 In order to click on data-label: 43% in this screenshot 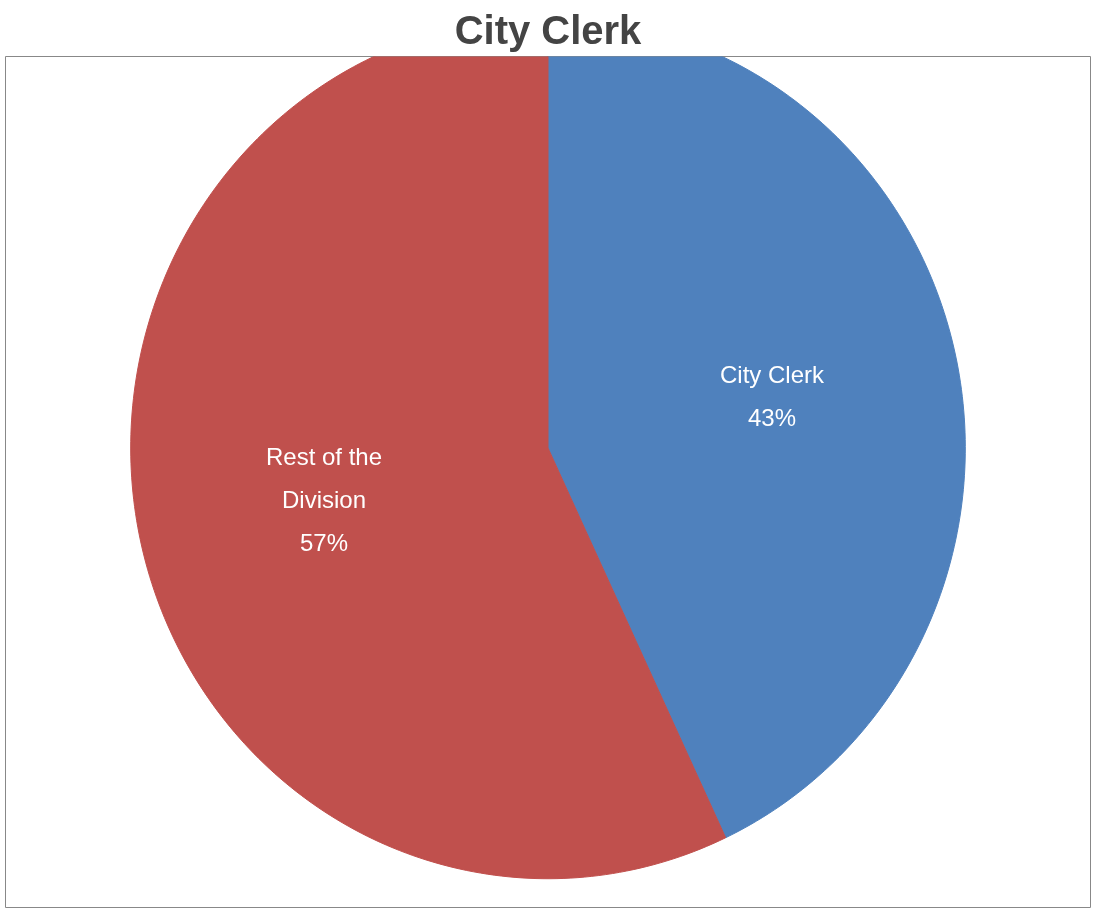, I will do `click(772, 418)`.